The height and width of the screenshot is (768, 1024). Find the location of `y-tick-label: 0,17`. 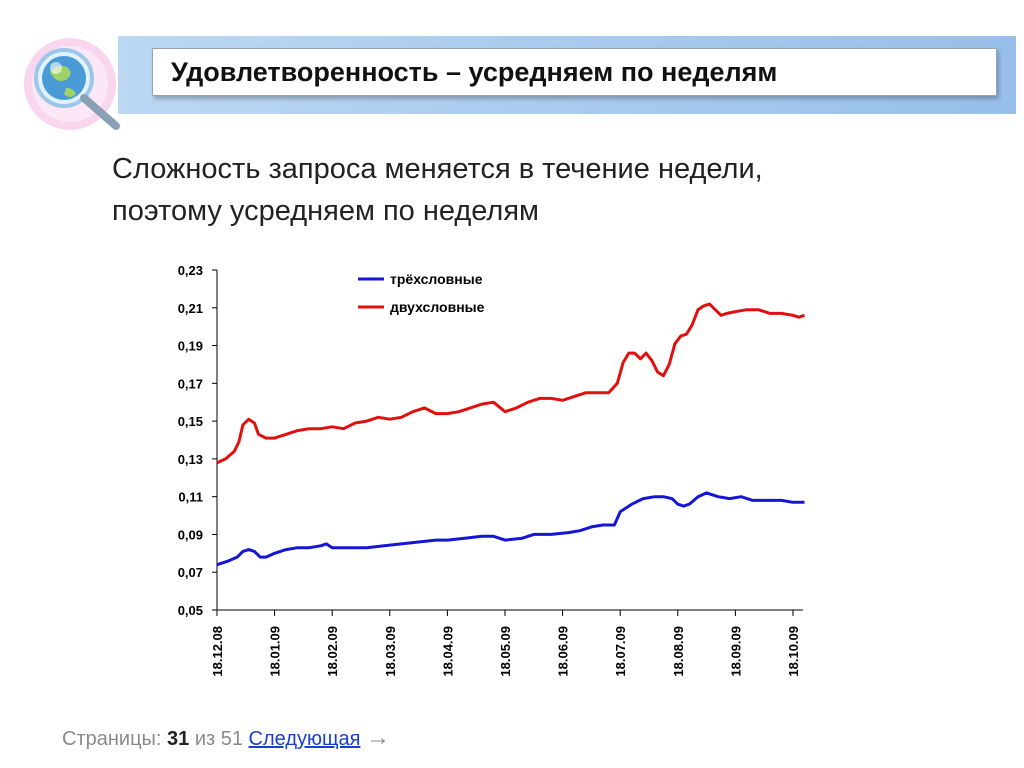

y-tick-label: 0,17 is located at coordinates (190, 383).